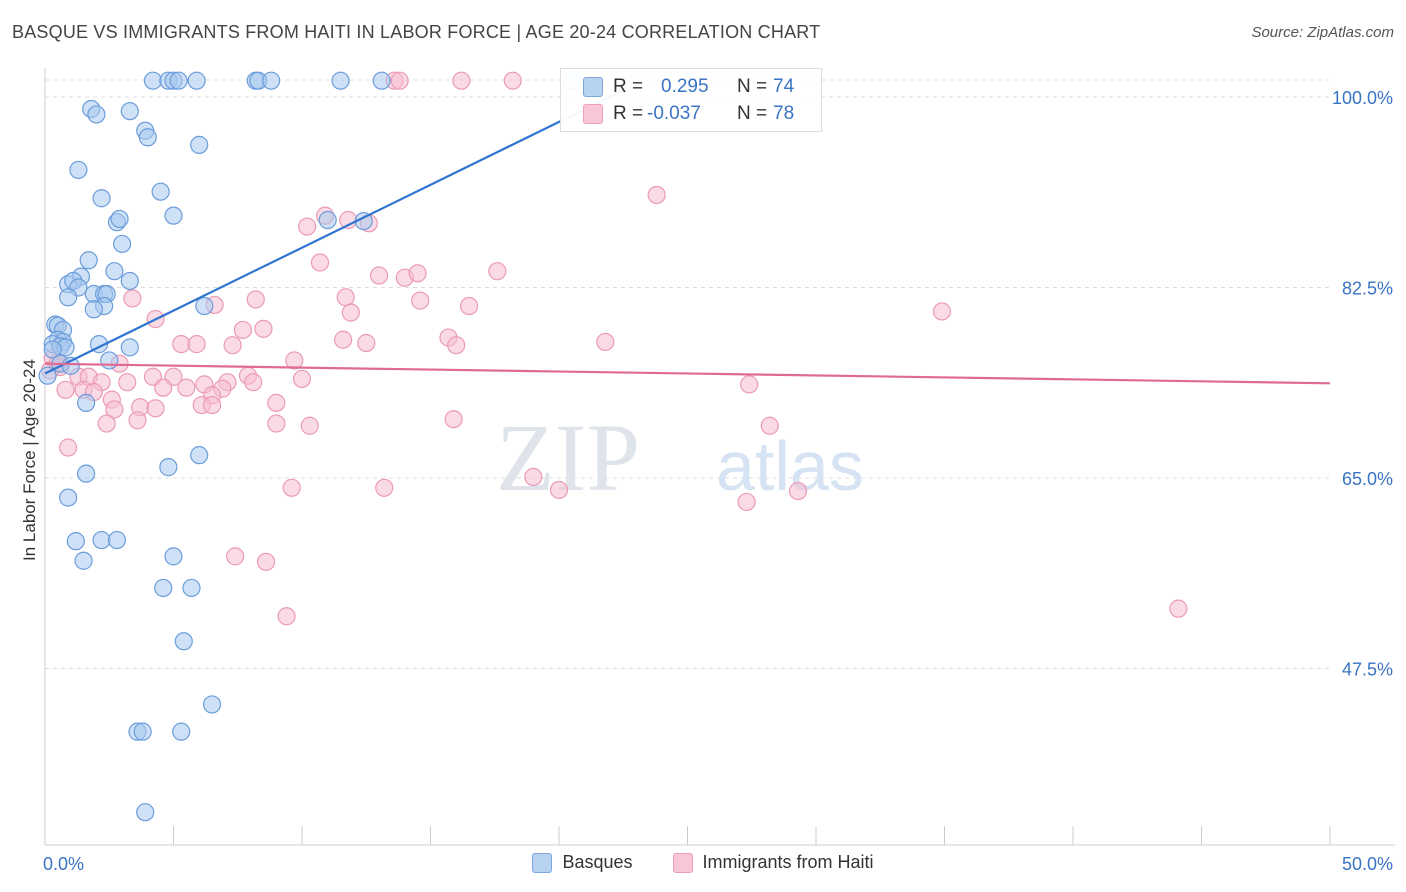 The width and height of the screenshot is (1406, 892). I want to click on y-tick-label: 47.5%, so click(1367, 670).